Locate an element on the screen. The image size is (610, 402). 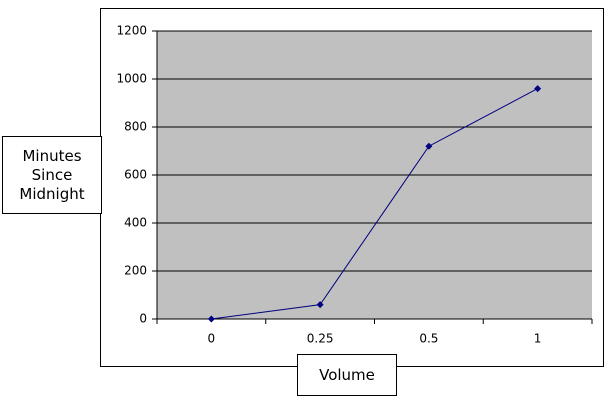
y-axis-label: Minutes Since Midnight is located at coordinates (52, 175).